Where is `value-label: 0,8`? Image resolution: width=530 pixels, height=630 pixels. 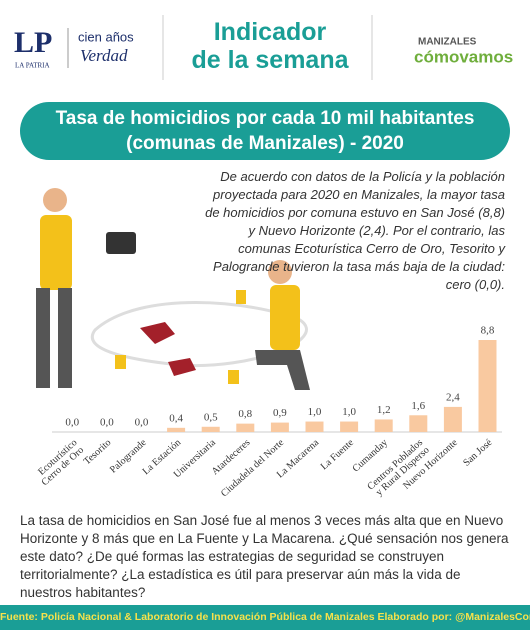 value-label: 0,8 is located at coordinates (245, 414).